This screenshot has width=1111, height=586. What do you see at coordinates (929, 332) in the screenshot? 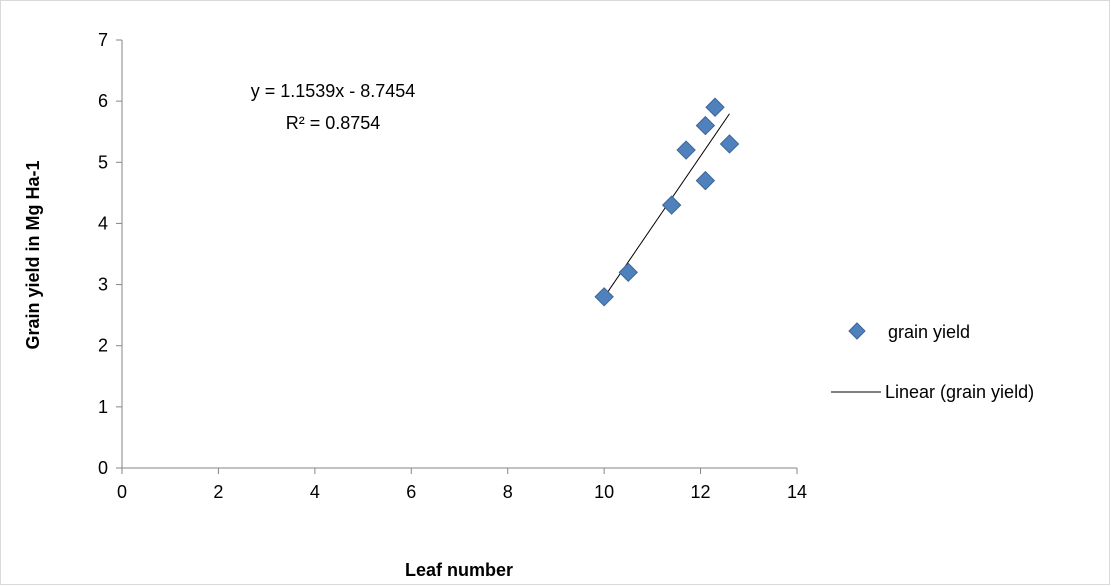
I see `legend-label-grain-yield: grain yield` at bounding box center [929, 332].